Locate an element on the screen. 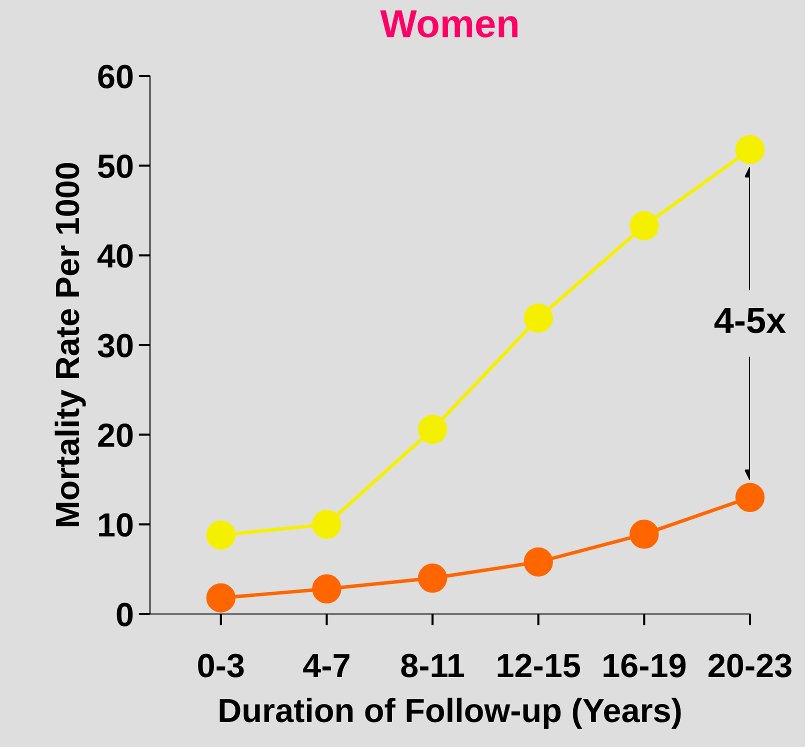 The width and height of the screenshot is (805, 747). y-tick-label: 50 is located at coordinates (115, 166).